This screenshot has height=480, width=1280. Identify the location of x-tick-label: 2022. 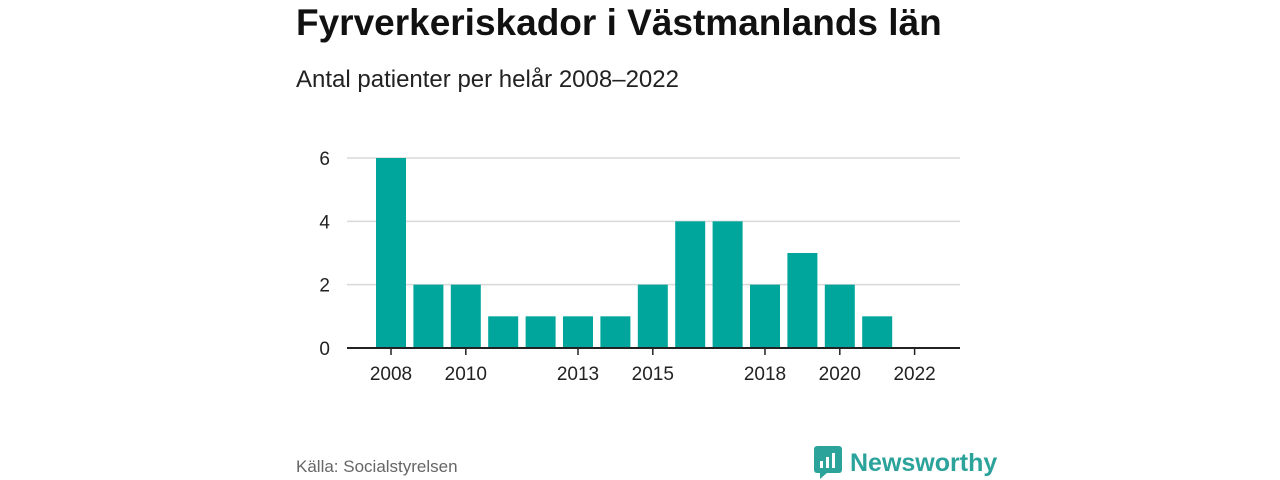
(914, 374).